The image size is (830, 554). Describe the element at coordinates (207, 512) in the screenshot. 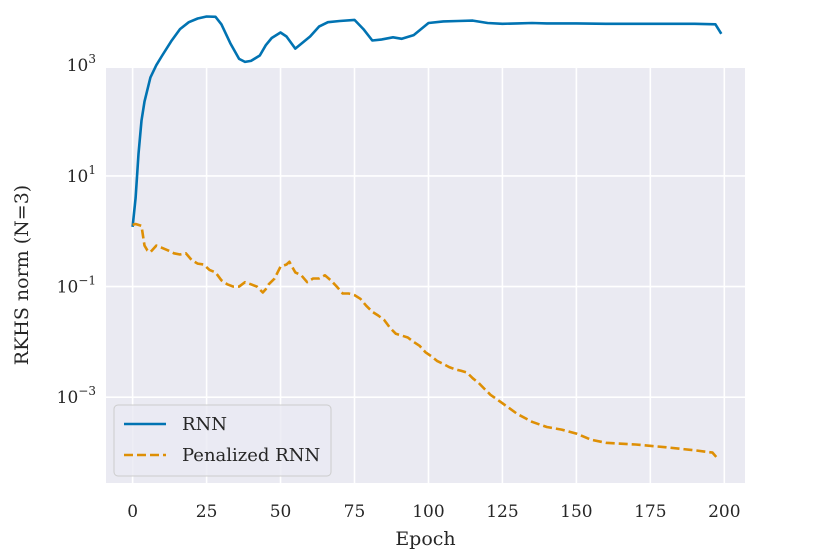

I see `x-tick-label: 25` at that location.